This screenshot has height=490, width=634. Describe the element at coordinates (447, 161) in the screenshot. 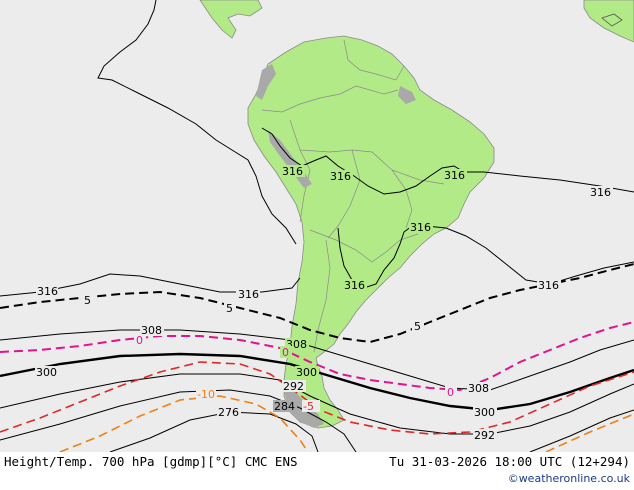

I see `contour-316-amazon` at that location.